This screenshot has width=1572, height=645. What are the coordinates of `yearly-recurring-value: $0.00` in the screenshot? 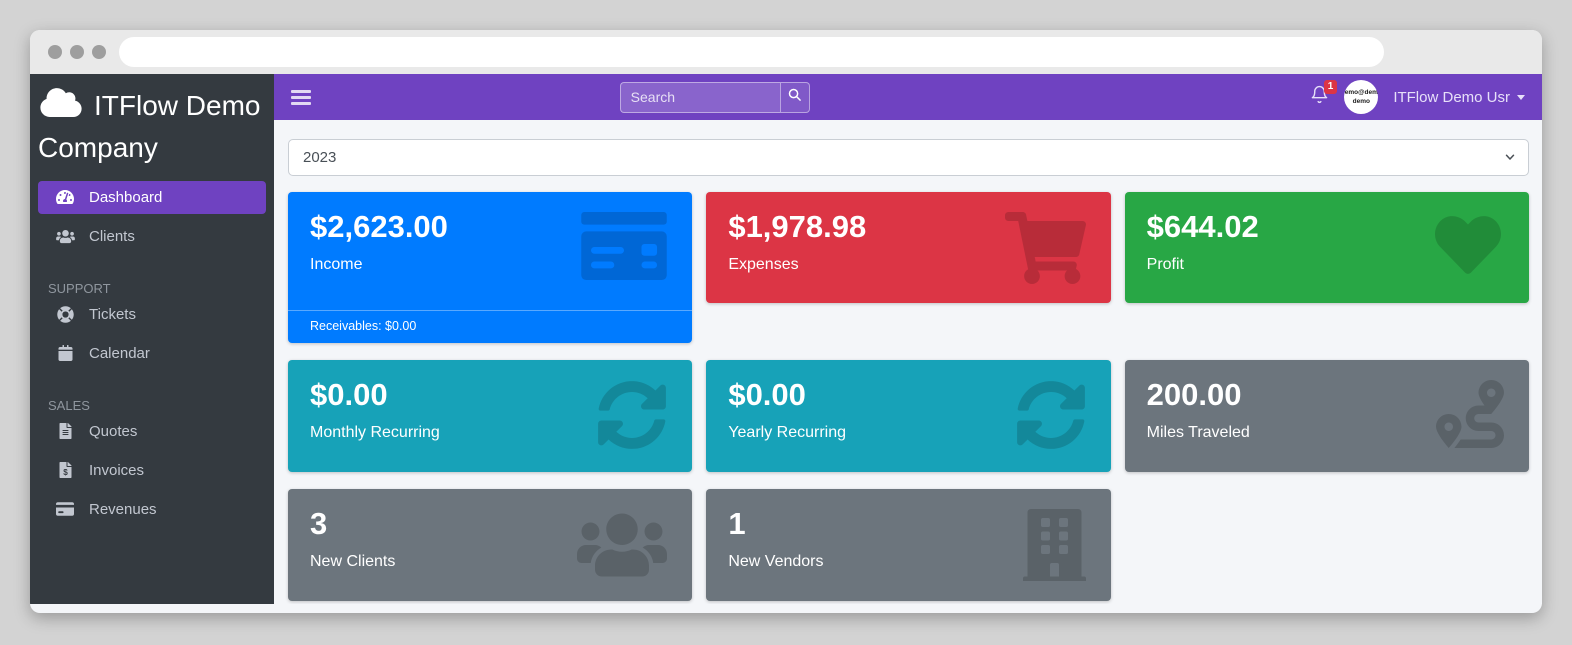 It's located at (767, 394).